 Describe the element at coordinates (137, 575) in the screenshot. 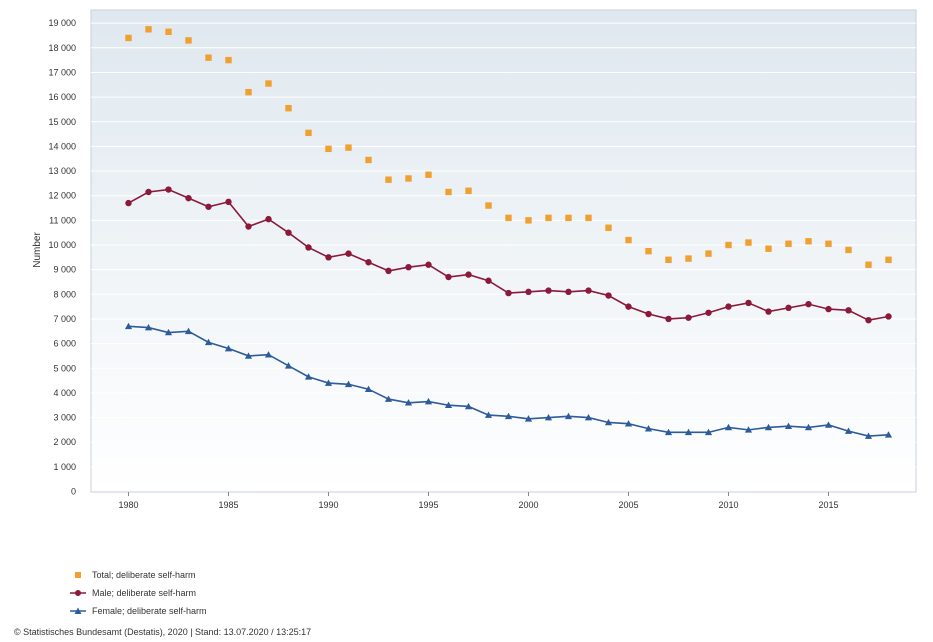

I see `legend-item-total: Total; deliberate self-harm` at that location.